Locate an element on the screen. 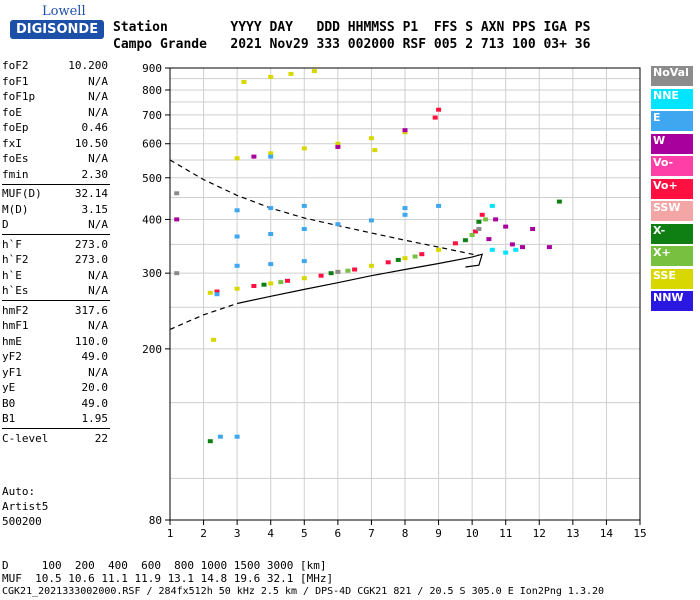 The width and height of the screenshot is (700, 600). param-row: yF1 N/A is located at coordinates (56, 373).